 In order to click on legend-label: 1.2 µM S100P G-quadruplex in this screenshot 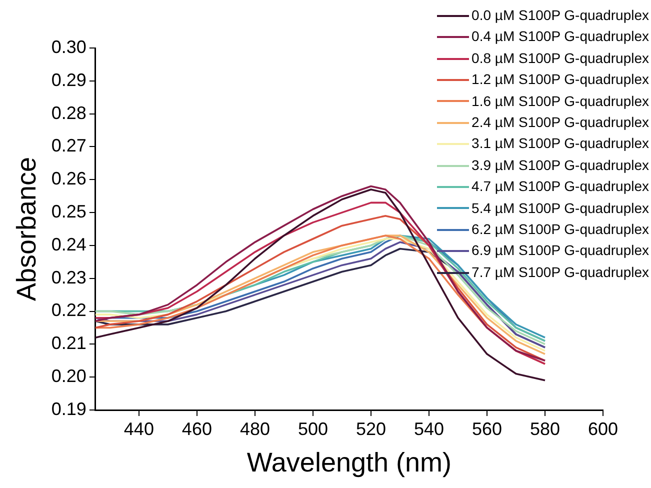, I will do `click(560, 80)`.